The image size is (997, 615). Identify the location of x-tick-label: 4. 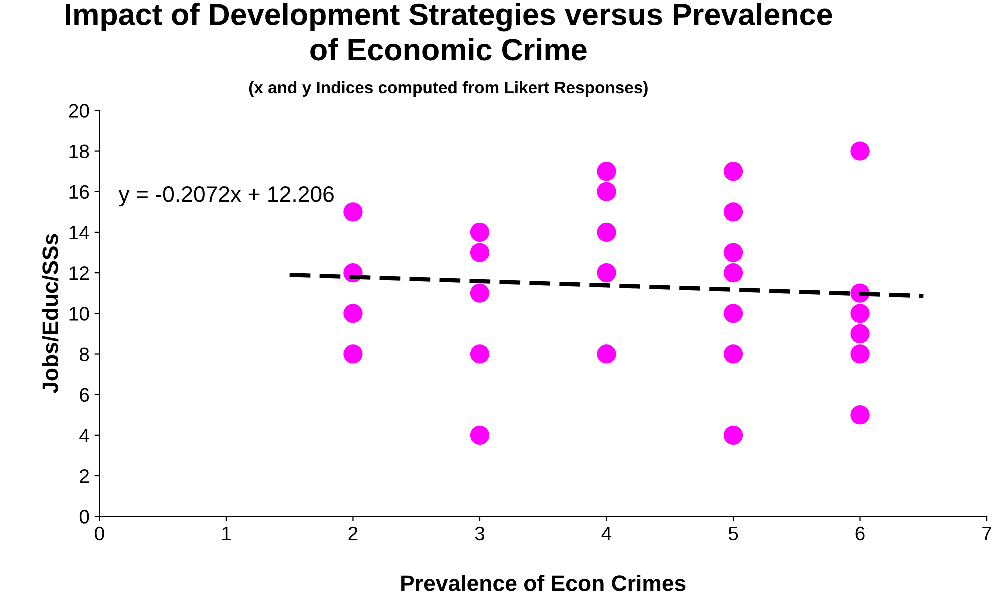
(607, 533).